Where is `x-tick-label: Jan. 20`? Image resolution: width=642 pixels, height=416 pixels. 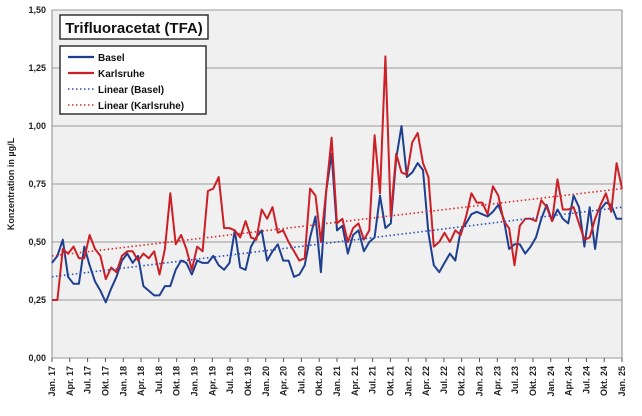
x-tick-label: Jan. 20 is located at coordinates (266, 381).